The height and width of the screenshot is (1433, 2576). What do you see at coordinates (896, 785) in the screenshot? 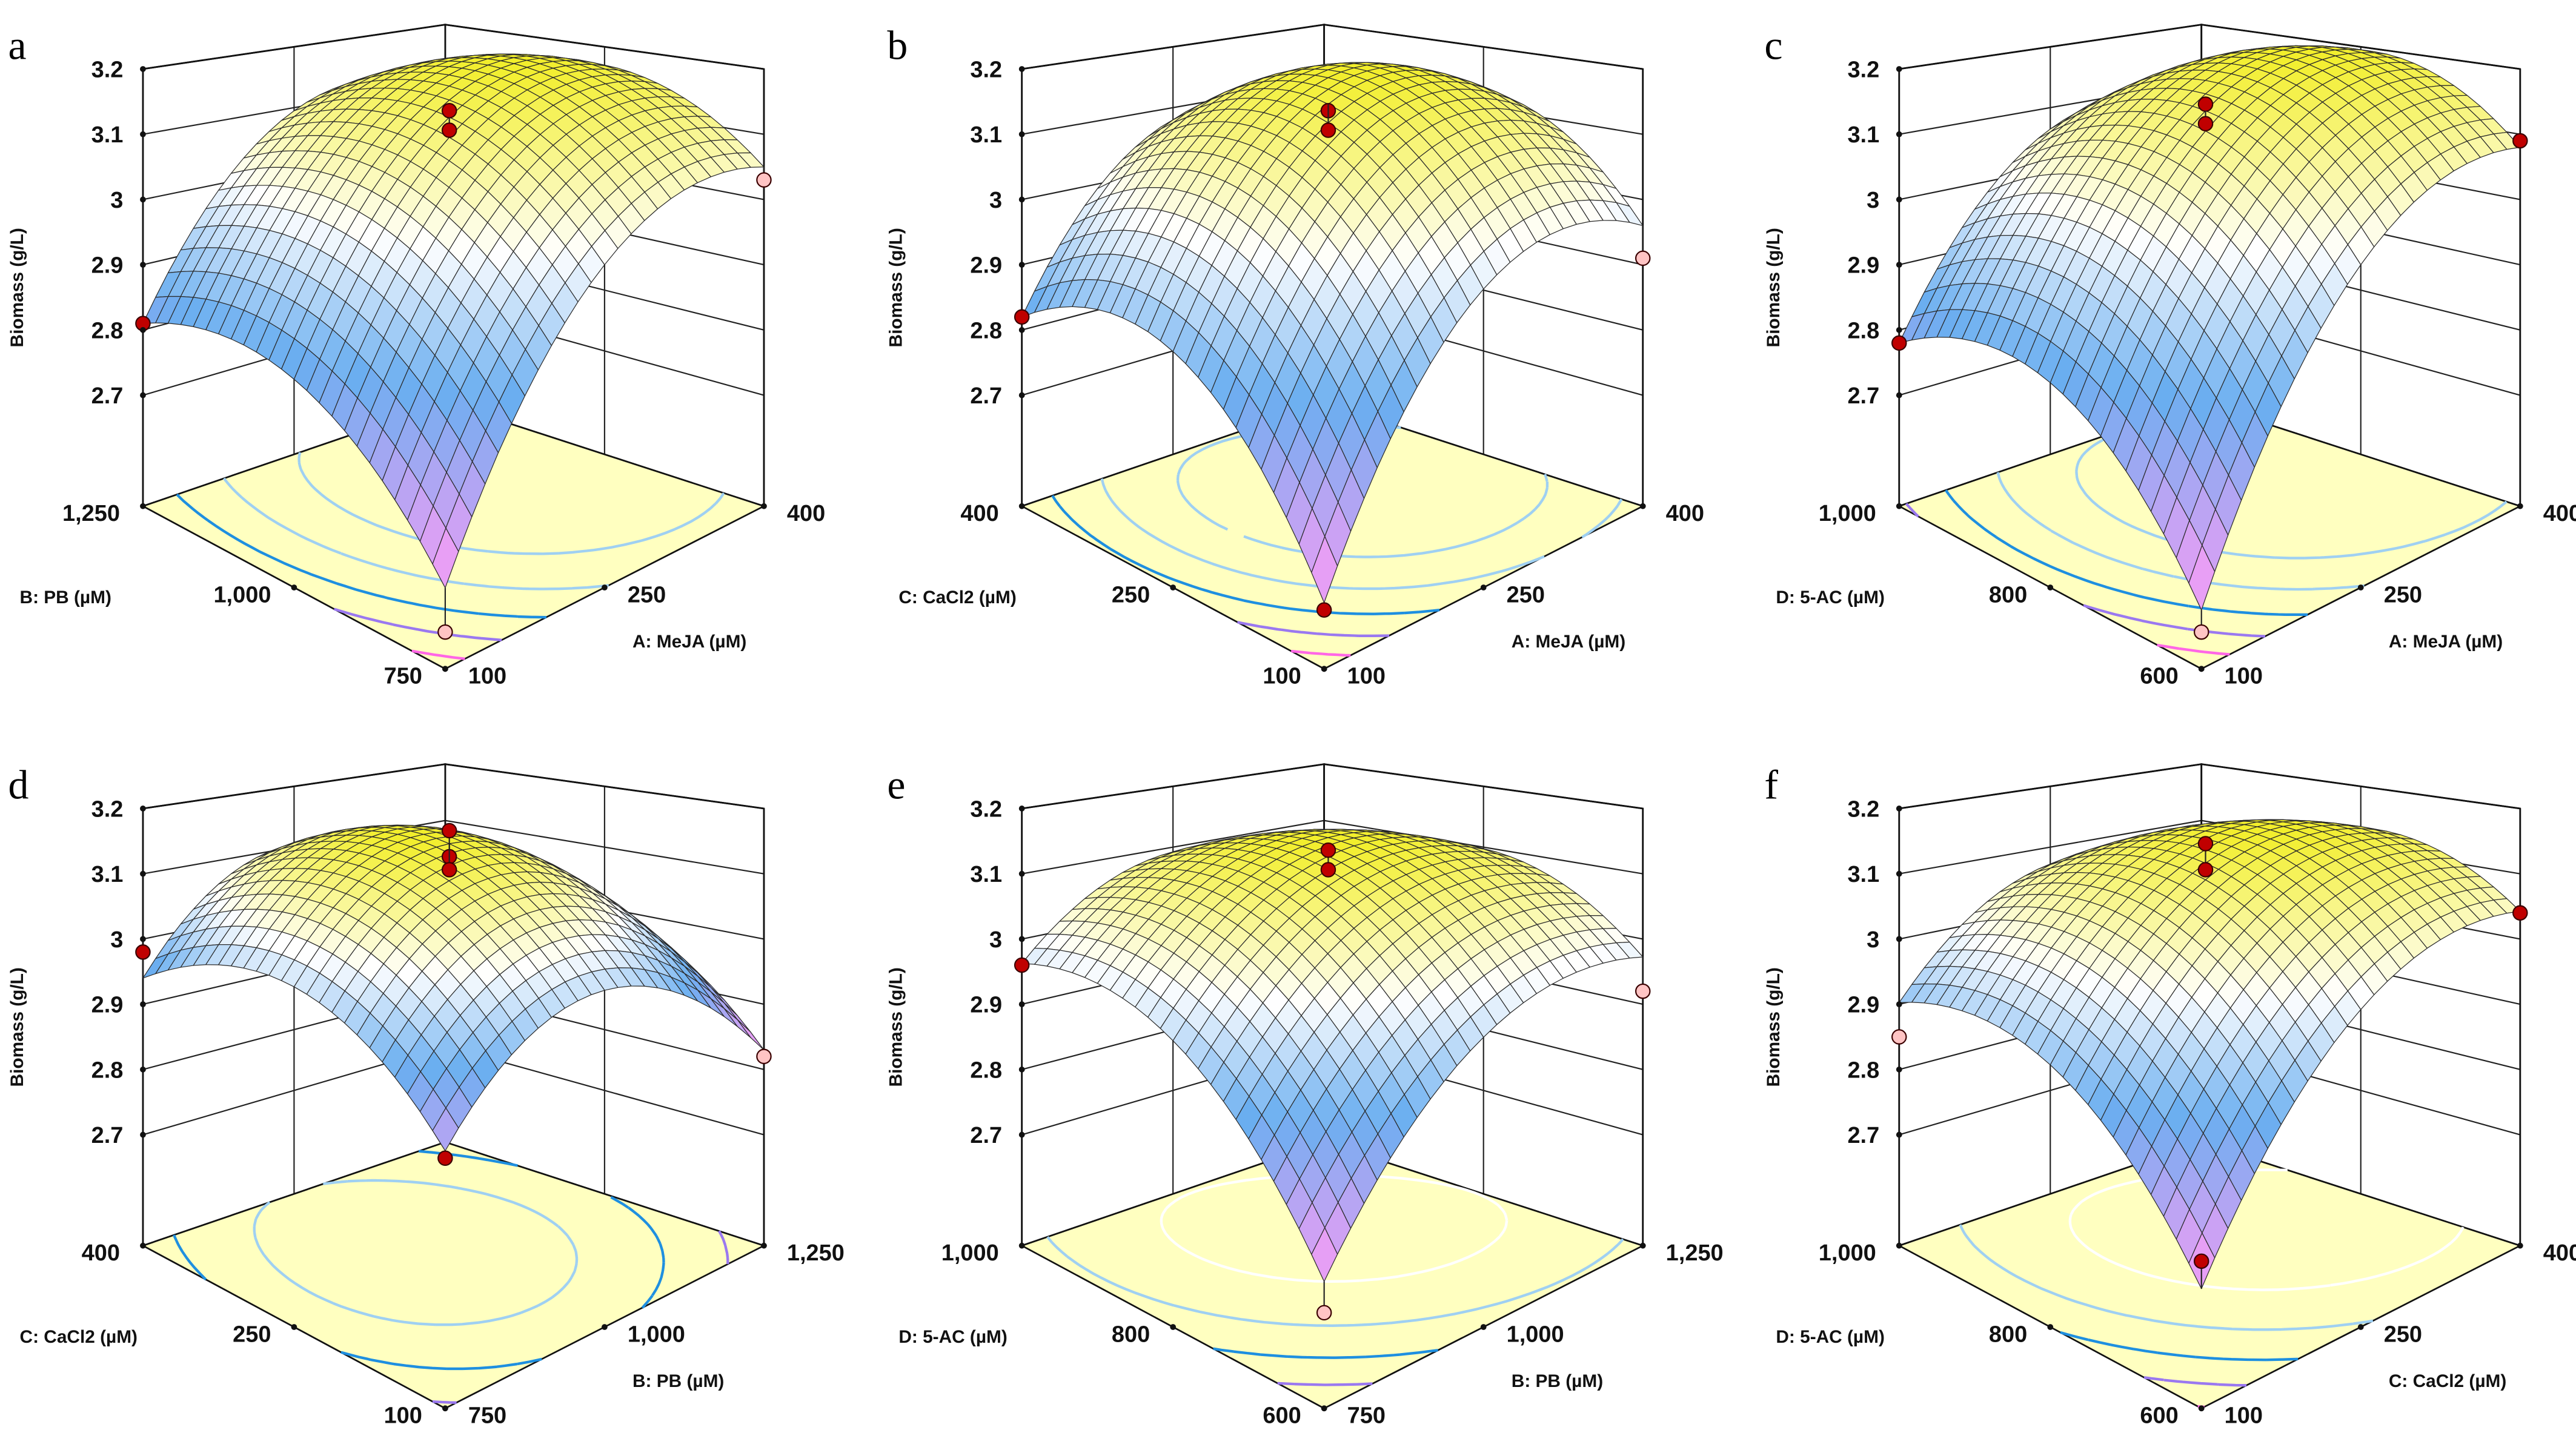
I see `panel-label: e` at bounding box center [896, 785].